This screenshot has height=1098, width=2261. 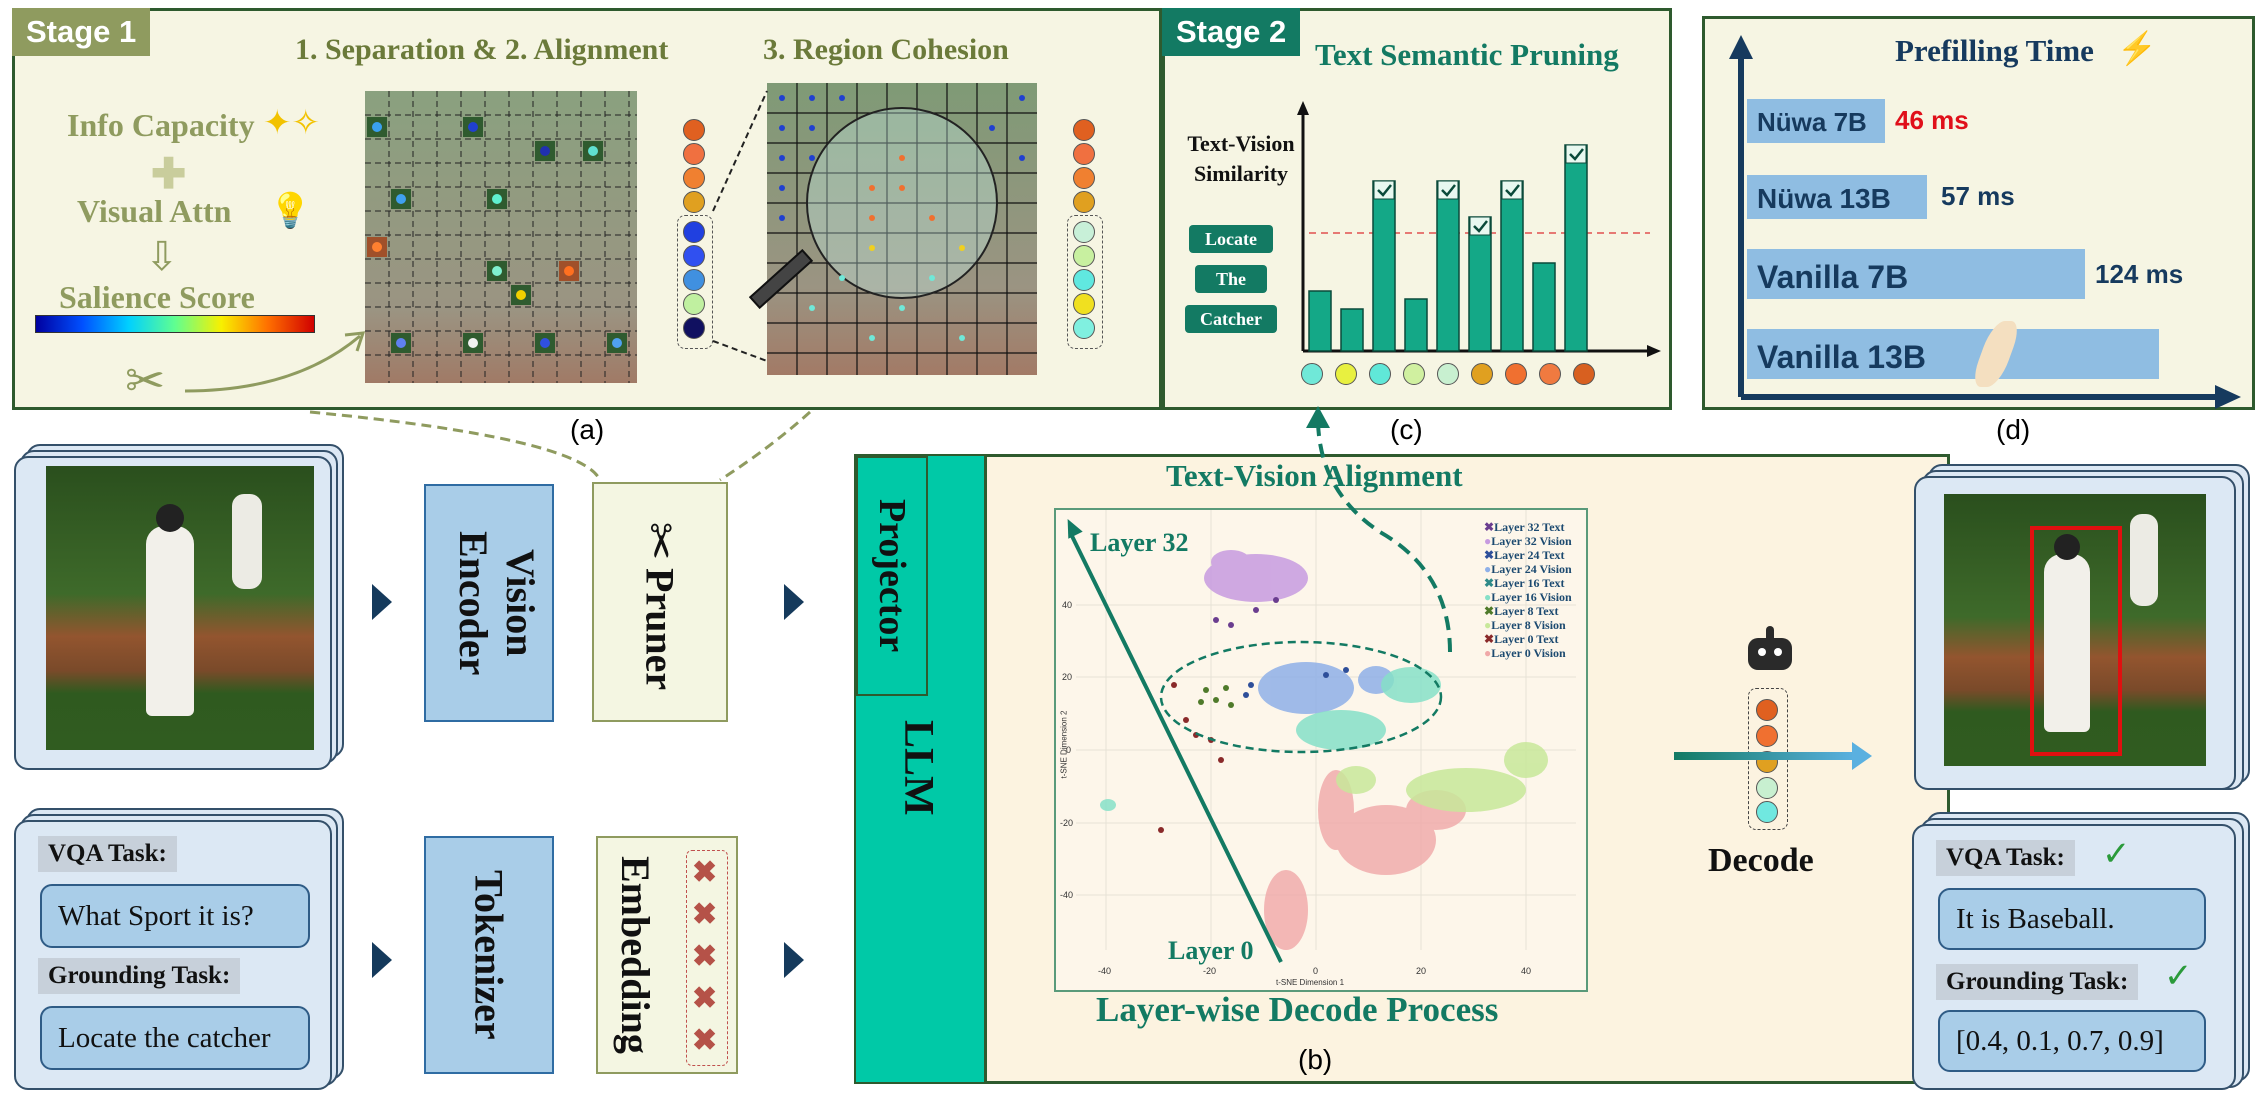 What do you see at coordinates (1528, 597) in the screenshot?
I see `legend-item: ●Layer 16 Vision` at bounding box center [1528, 597].